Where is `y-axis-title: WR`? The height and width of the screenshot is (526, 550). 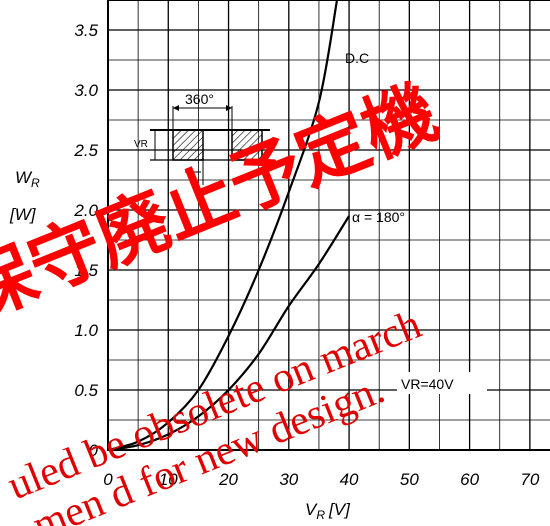 y-axis-title: WR is located at coordinates (27, 179).